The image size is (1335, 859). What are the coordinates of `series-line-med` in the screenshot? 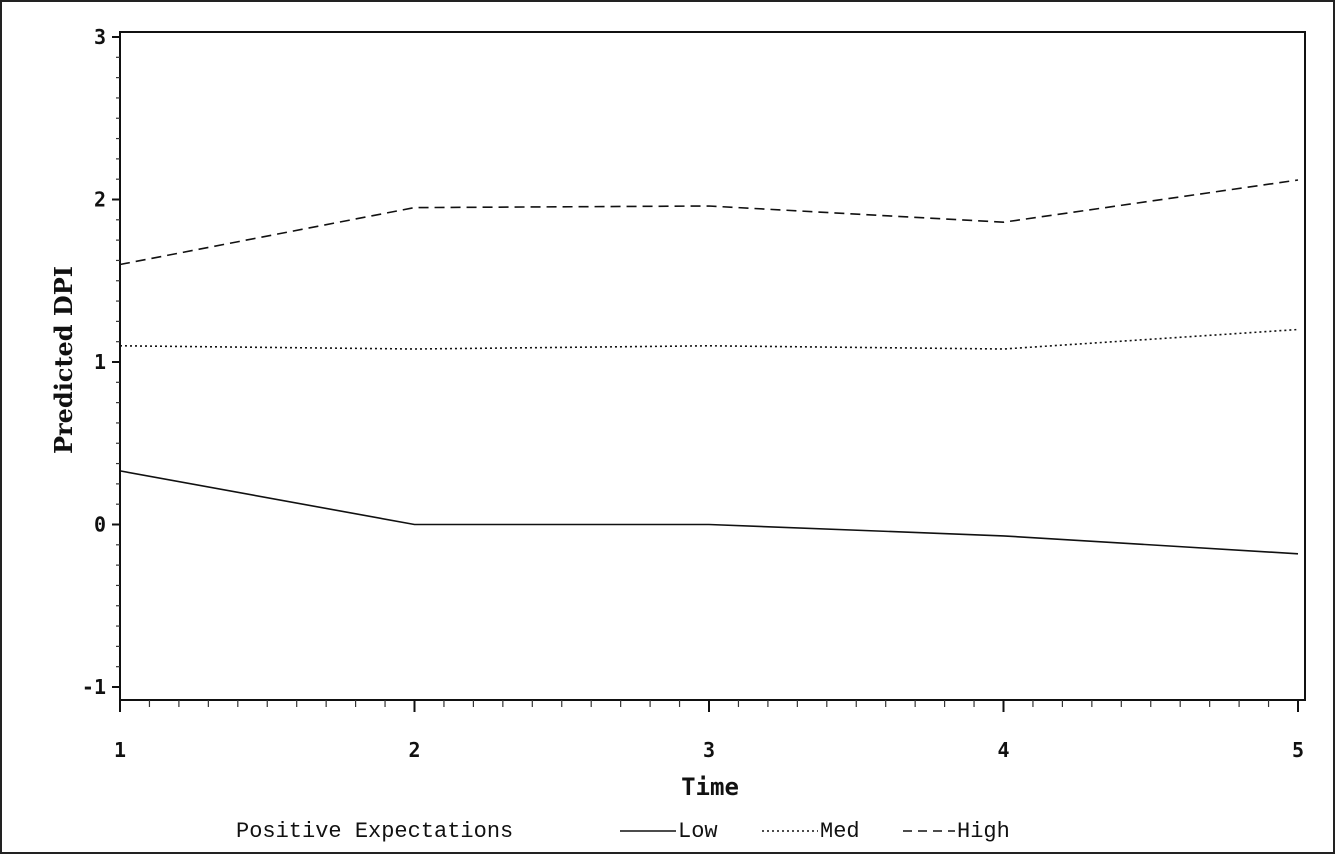 It's located at (709, 339).